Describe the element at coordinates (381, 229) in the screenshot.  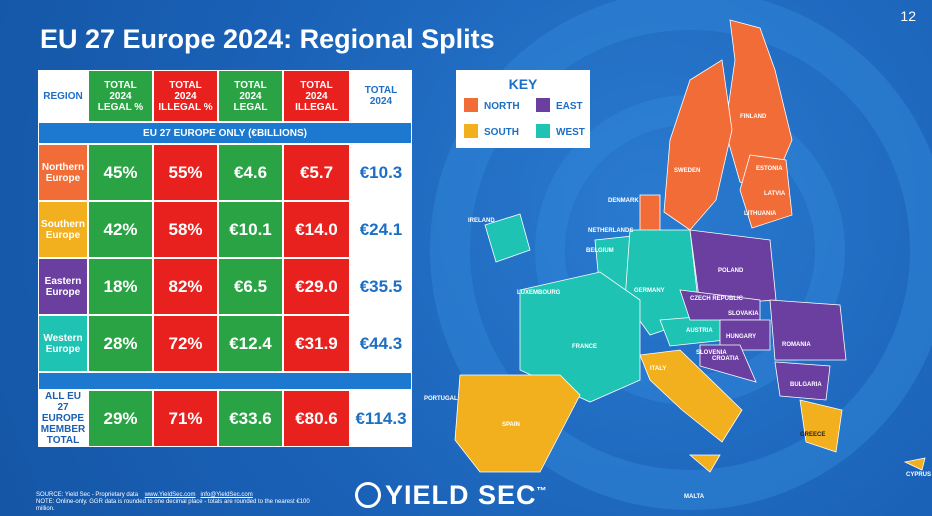
I see `cell: €24.1` at that location.